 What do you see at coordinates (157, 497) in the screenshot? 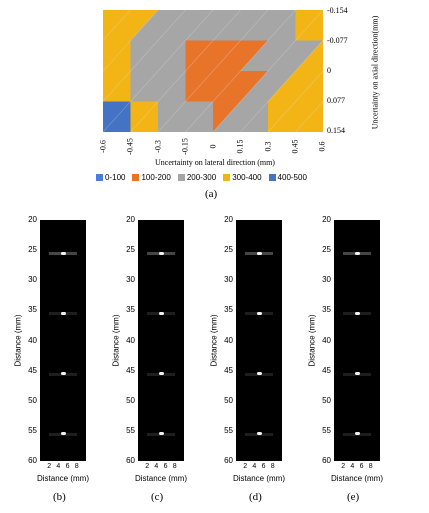
I see `caption-c: (c)` at bounding box center [157, 497].